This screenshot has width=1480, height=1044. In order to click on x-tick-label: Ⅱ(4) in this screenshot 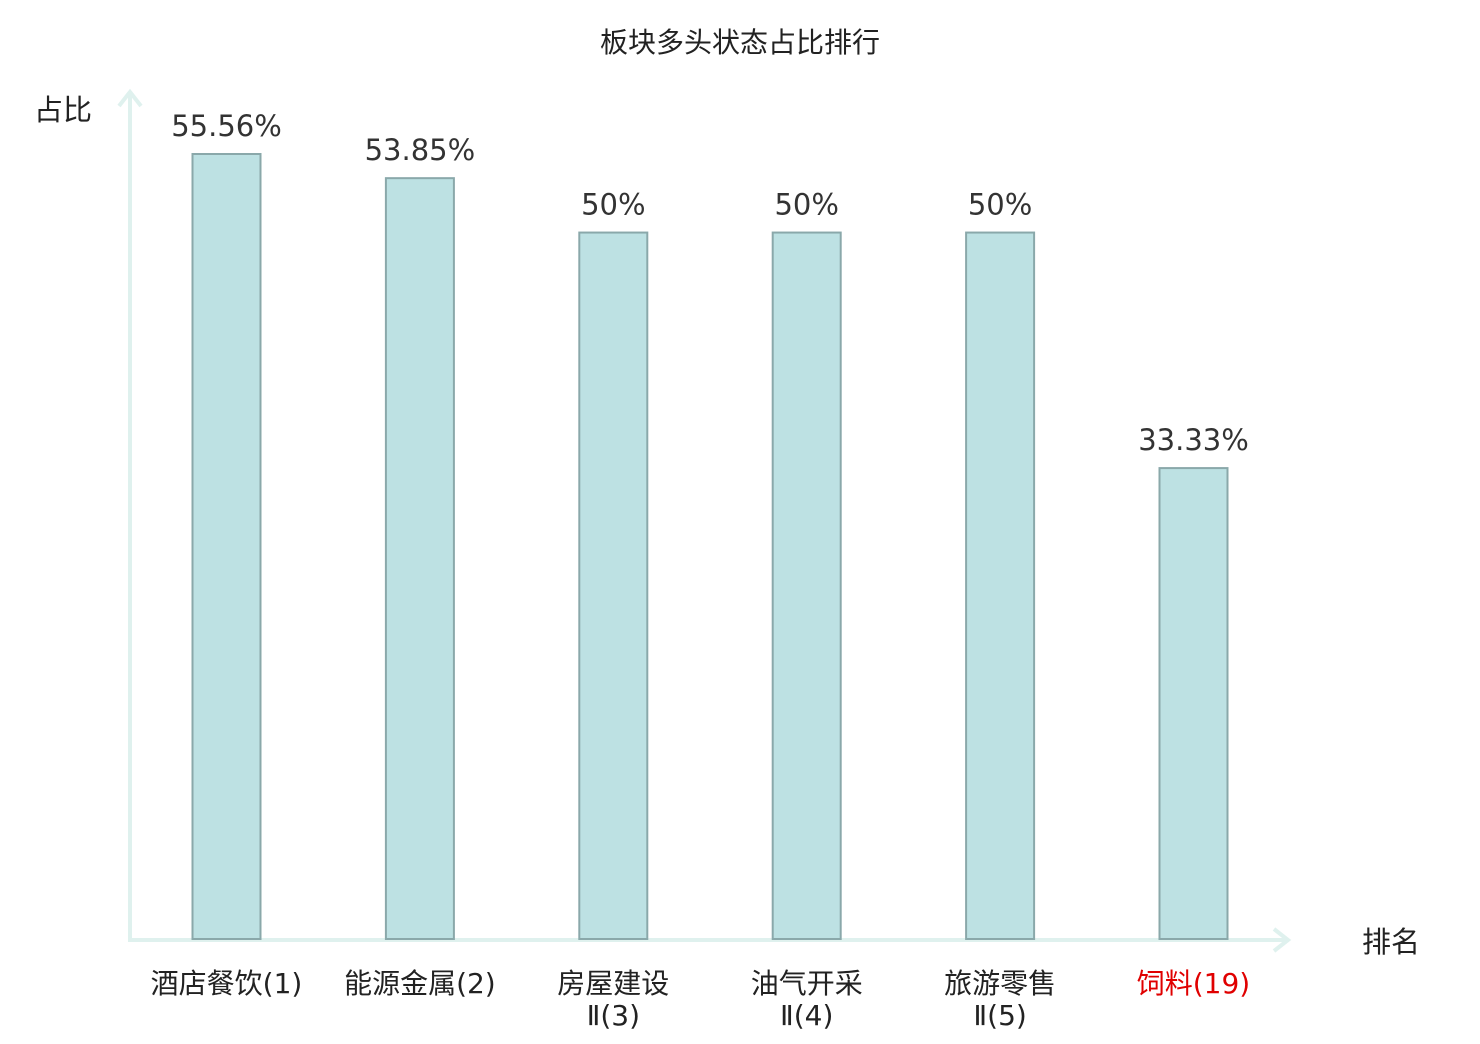, I will do `click(806, 1015)`.